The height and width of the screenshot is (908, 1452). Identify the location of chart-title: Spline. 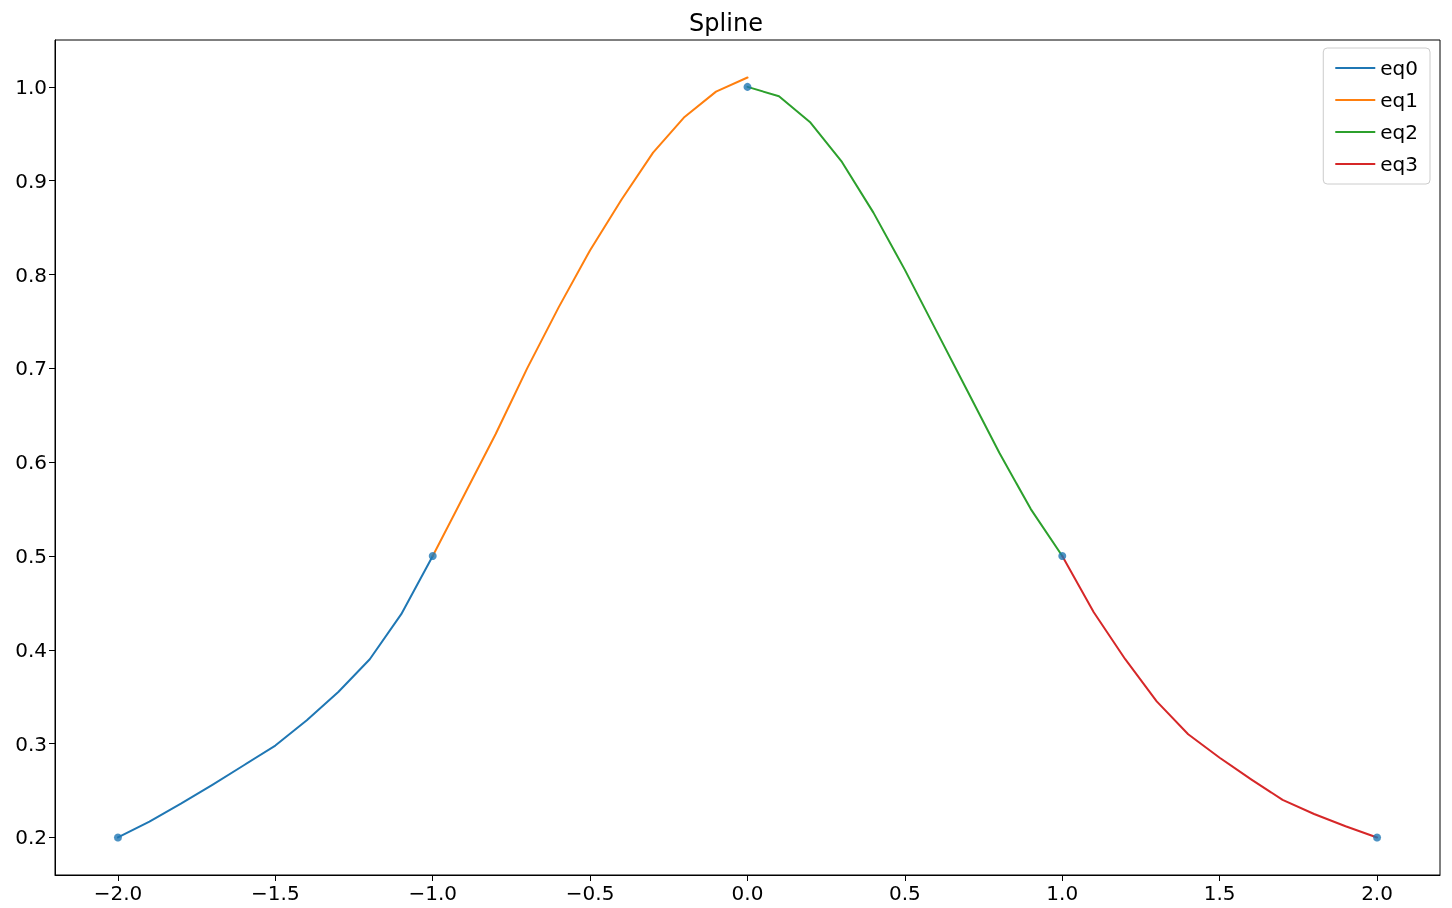
(726, 23).